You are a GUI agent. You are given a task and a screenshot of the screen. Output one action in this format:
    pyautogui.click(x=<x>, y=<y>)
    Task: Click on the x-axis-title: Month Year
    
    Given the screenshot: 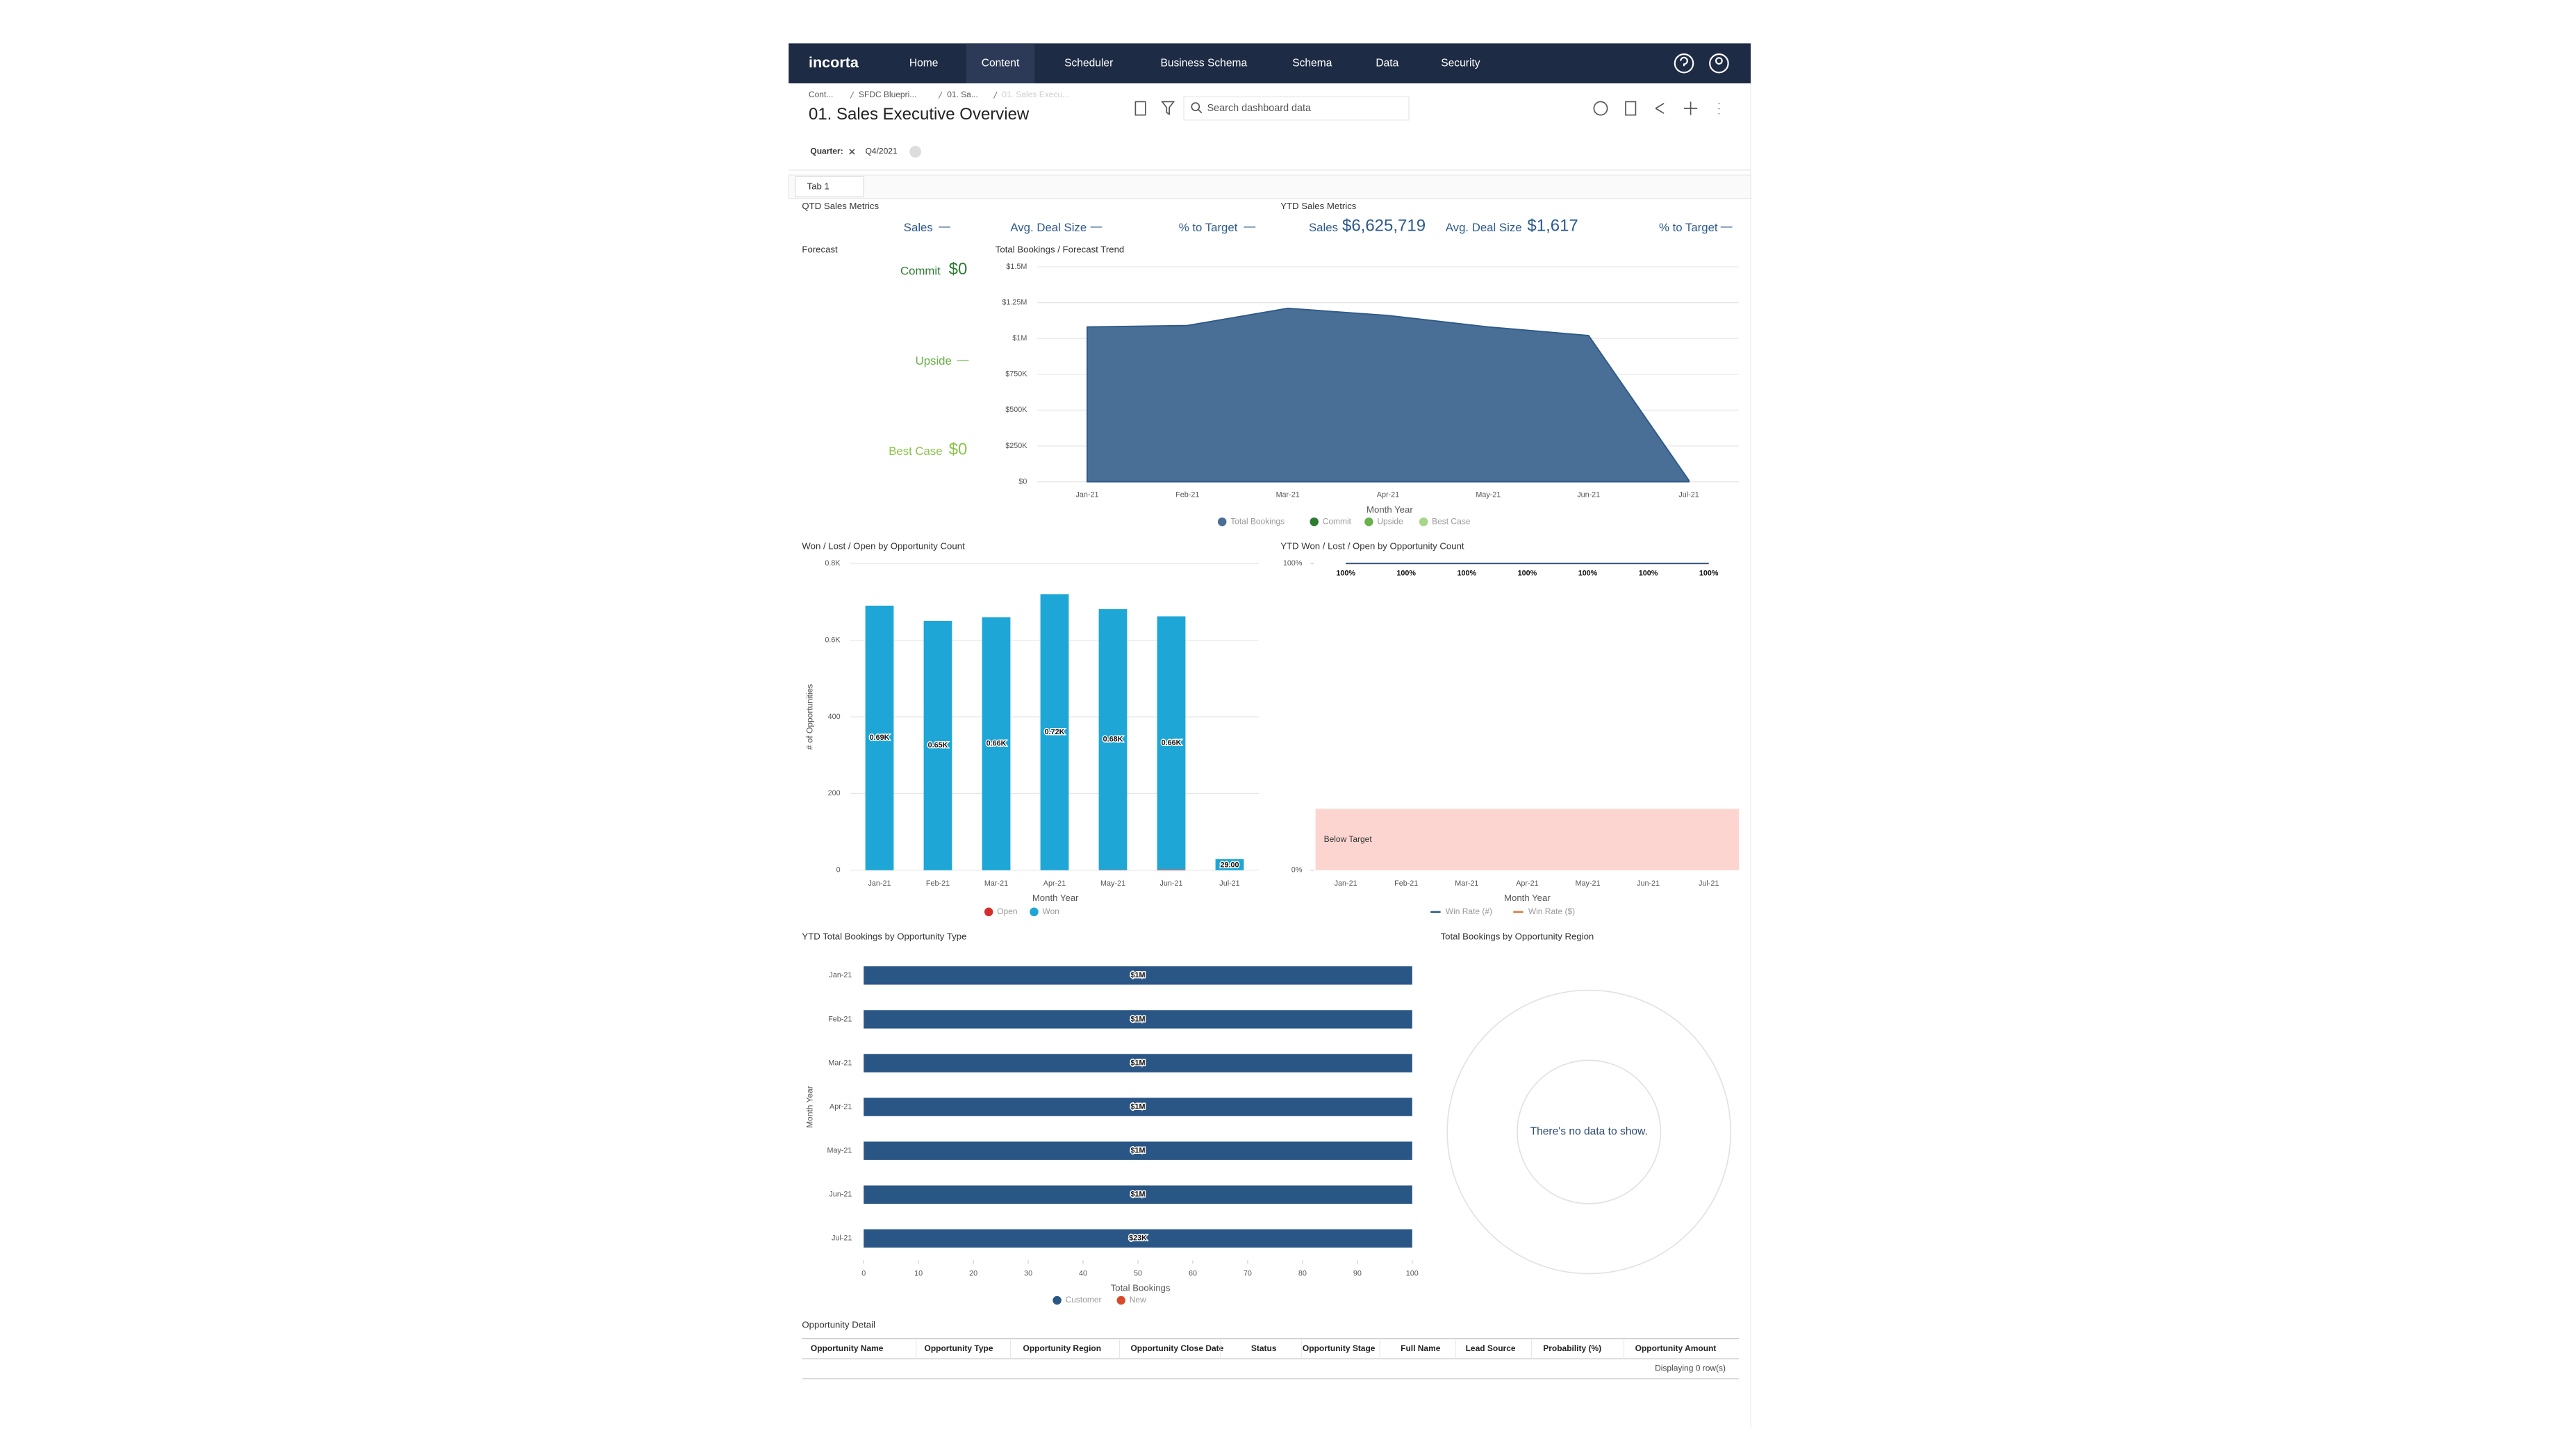 What is the action you would take?
    pyautogui.click(x=1055, y=898)
    